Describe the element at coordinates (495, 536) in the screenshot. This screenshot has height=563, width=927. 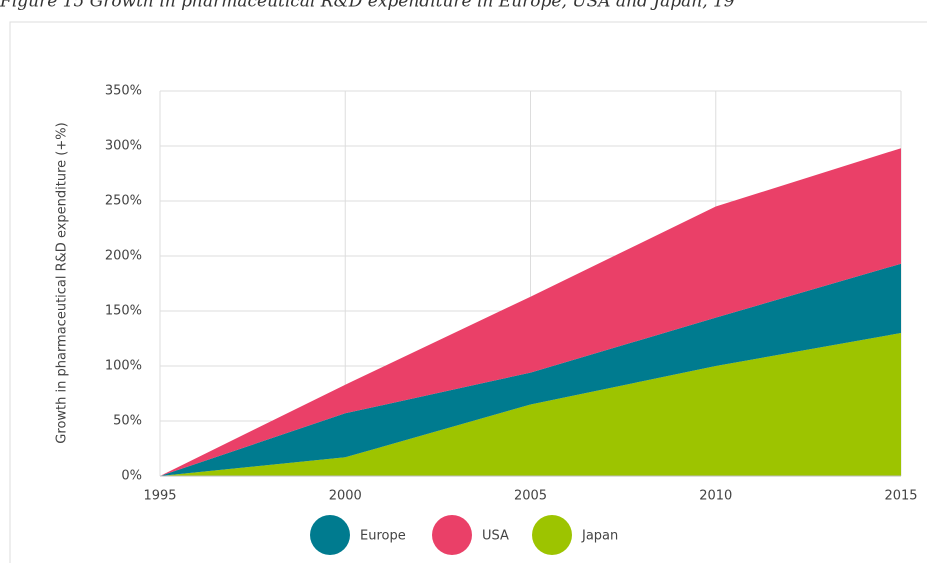
I see `legend-label: USA` at that location.